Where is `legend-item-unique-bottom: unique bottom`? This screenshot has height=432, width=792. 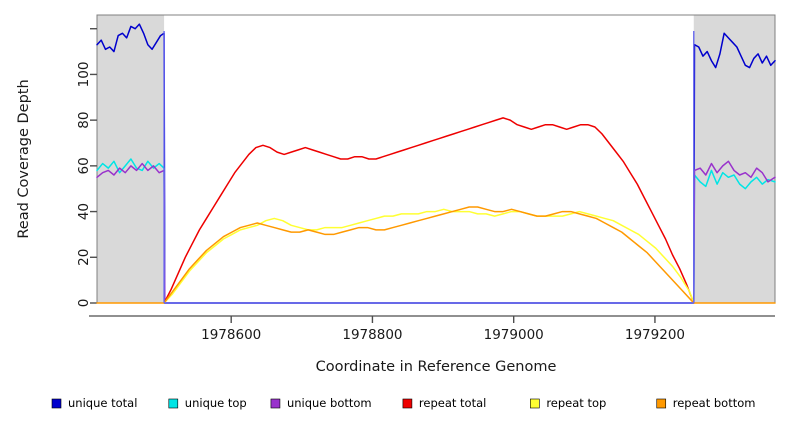
legend-item-unique-bottom: unique bottom is located at coordinates (321, 403).